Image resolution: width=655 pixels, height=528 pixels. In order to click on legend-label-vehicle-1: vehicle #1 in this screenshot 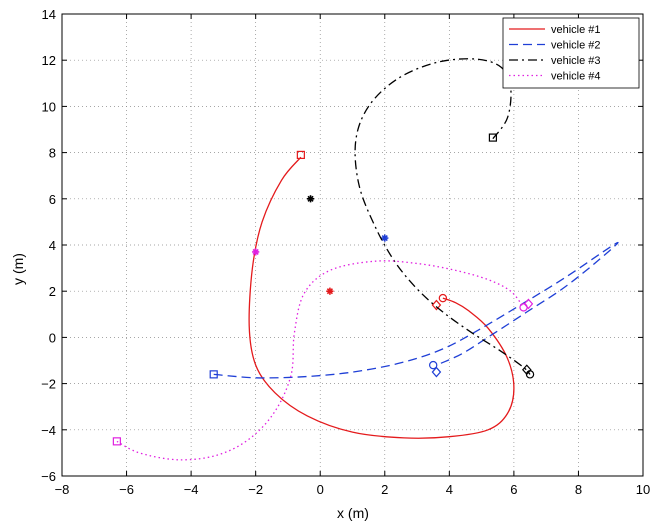, I will do `click(576, 30)`.